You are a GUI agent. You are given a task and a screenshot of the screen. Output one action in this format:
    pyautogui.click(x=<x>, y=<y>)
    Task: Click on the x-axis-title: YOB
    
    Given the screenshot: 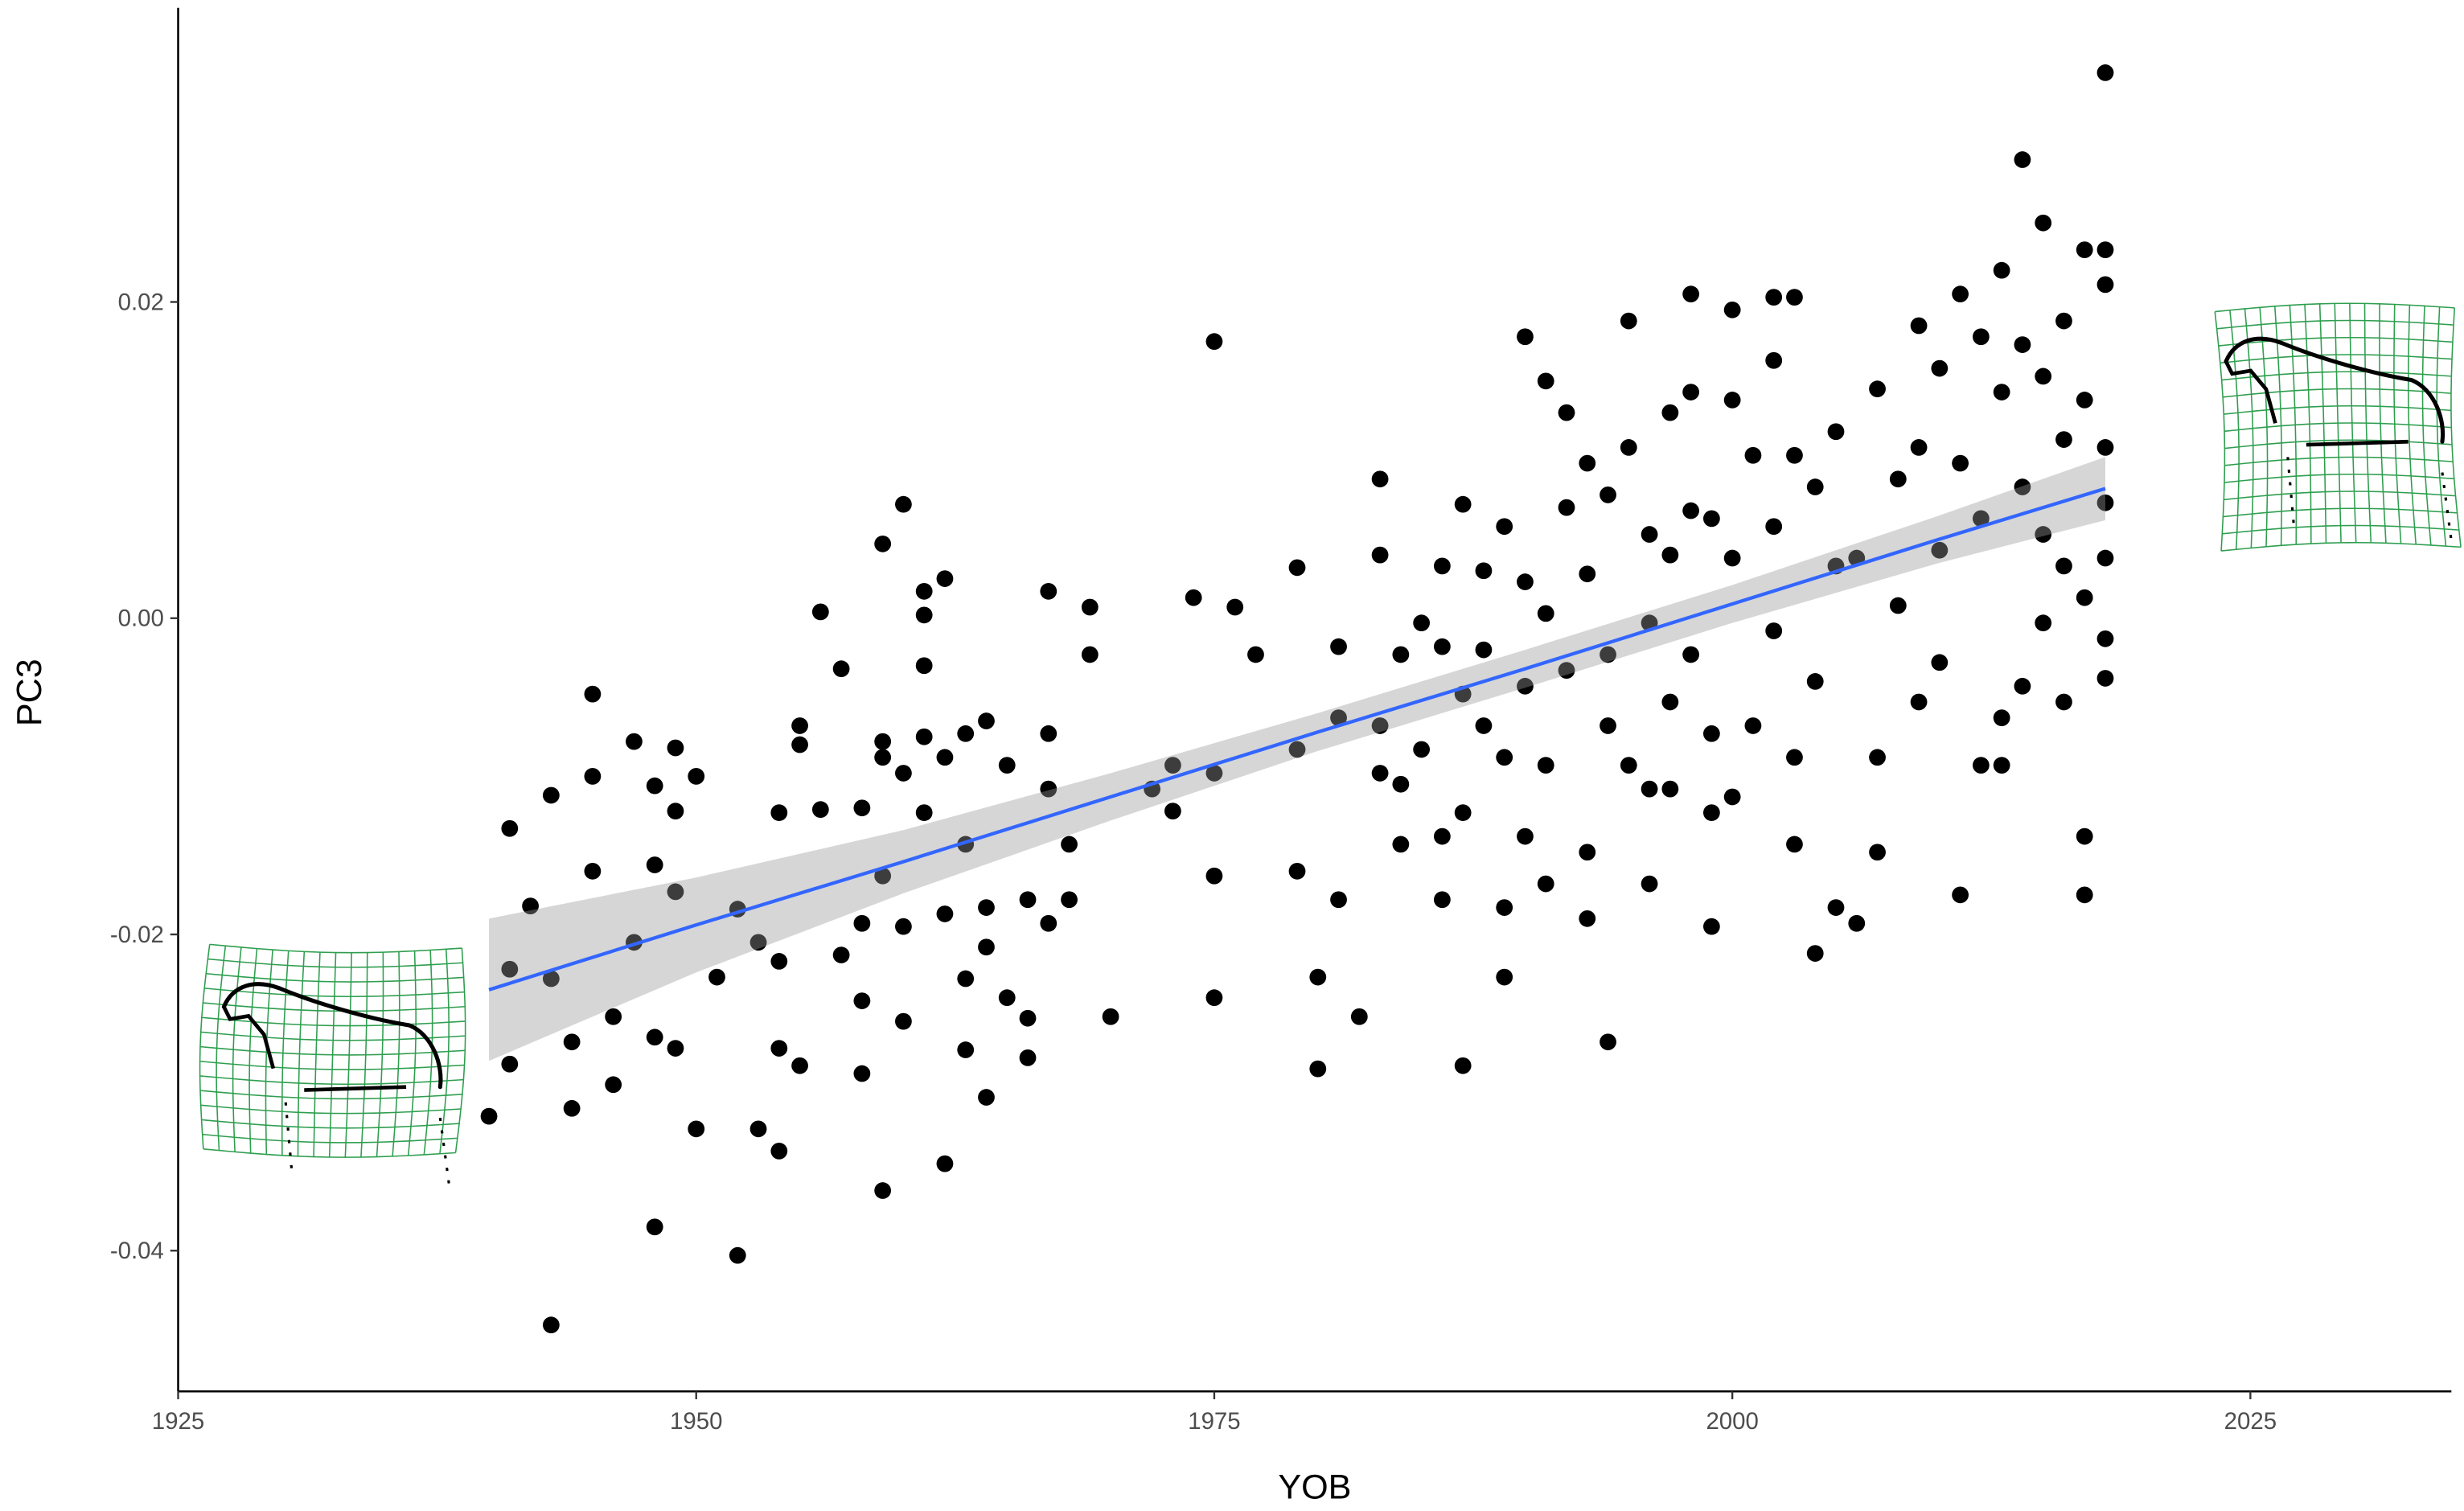 What is the action you would take?
    pyautogui.click(x=1314, y=1487)
    